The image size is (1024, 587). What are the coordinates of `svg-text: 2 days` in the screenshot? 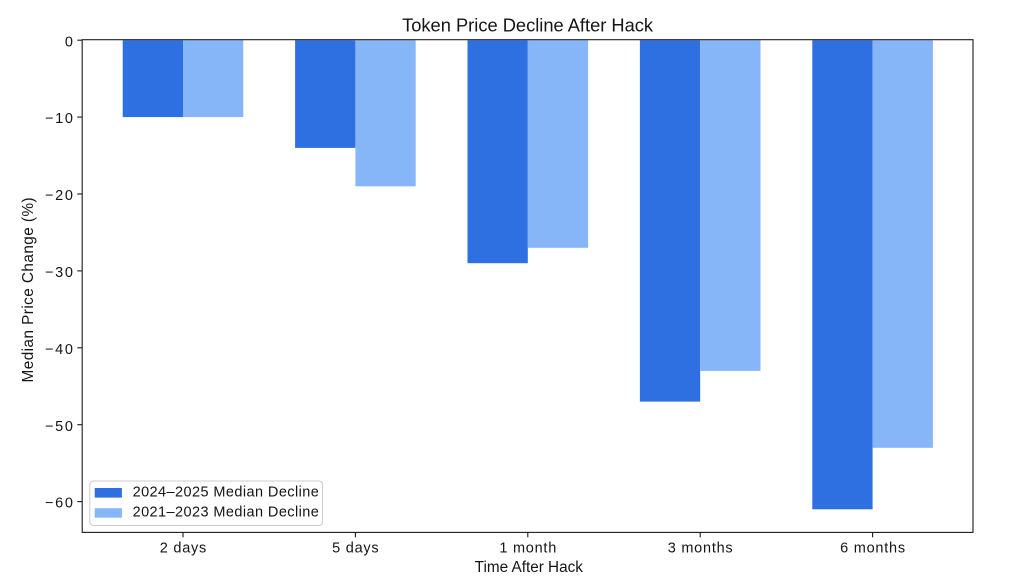 It's located at (183, 548).